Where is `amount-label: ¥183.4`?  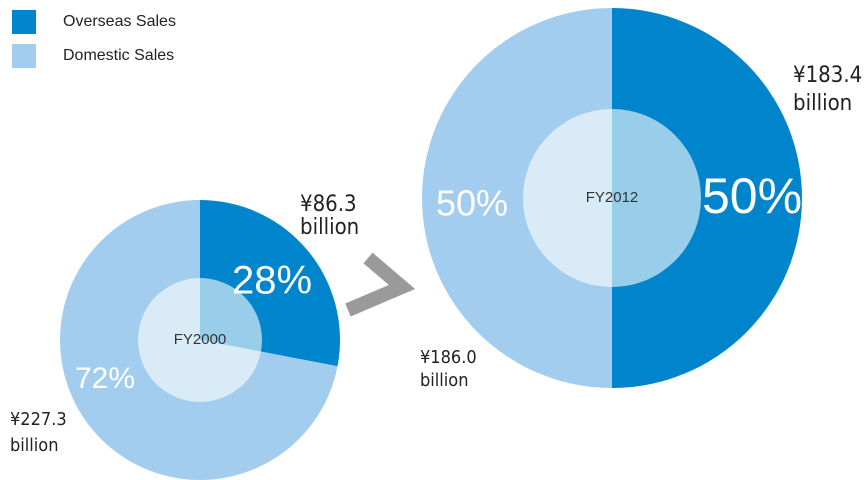
amount-label: ¥183.4 is located at coordinates (827, 75).